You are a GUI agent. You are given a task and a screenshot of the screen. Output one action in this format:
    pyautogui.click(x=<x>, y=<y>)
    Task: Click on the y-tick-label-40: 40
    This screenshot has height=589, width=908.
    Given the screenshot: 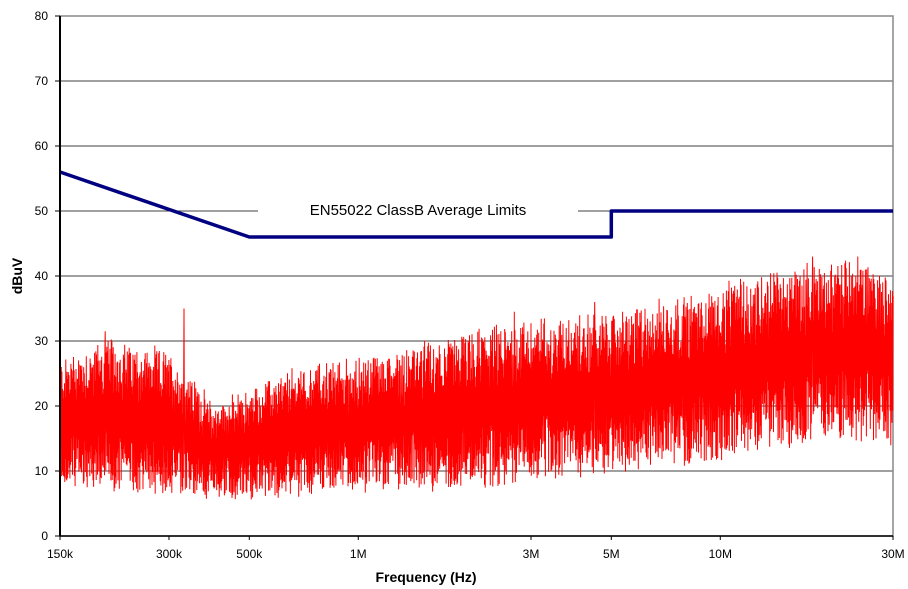 What is the action you would take?
    pyautogui.click(x=42, y=276)
    